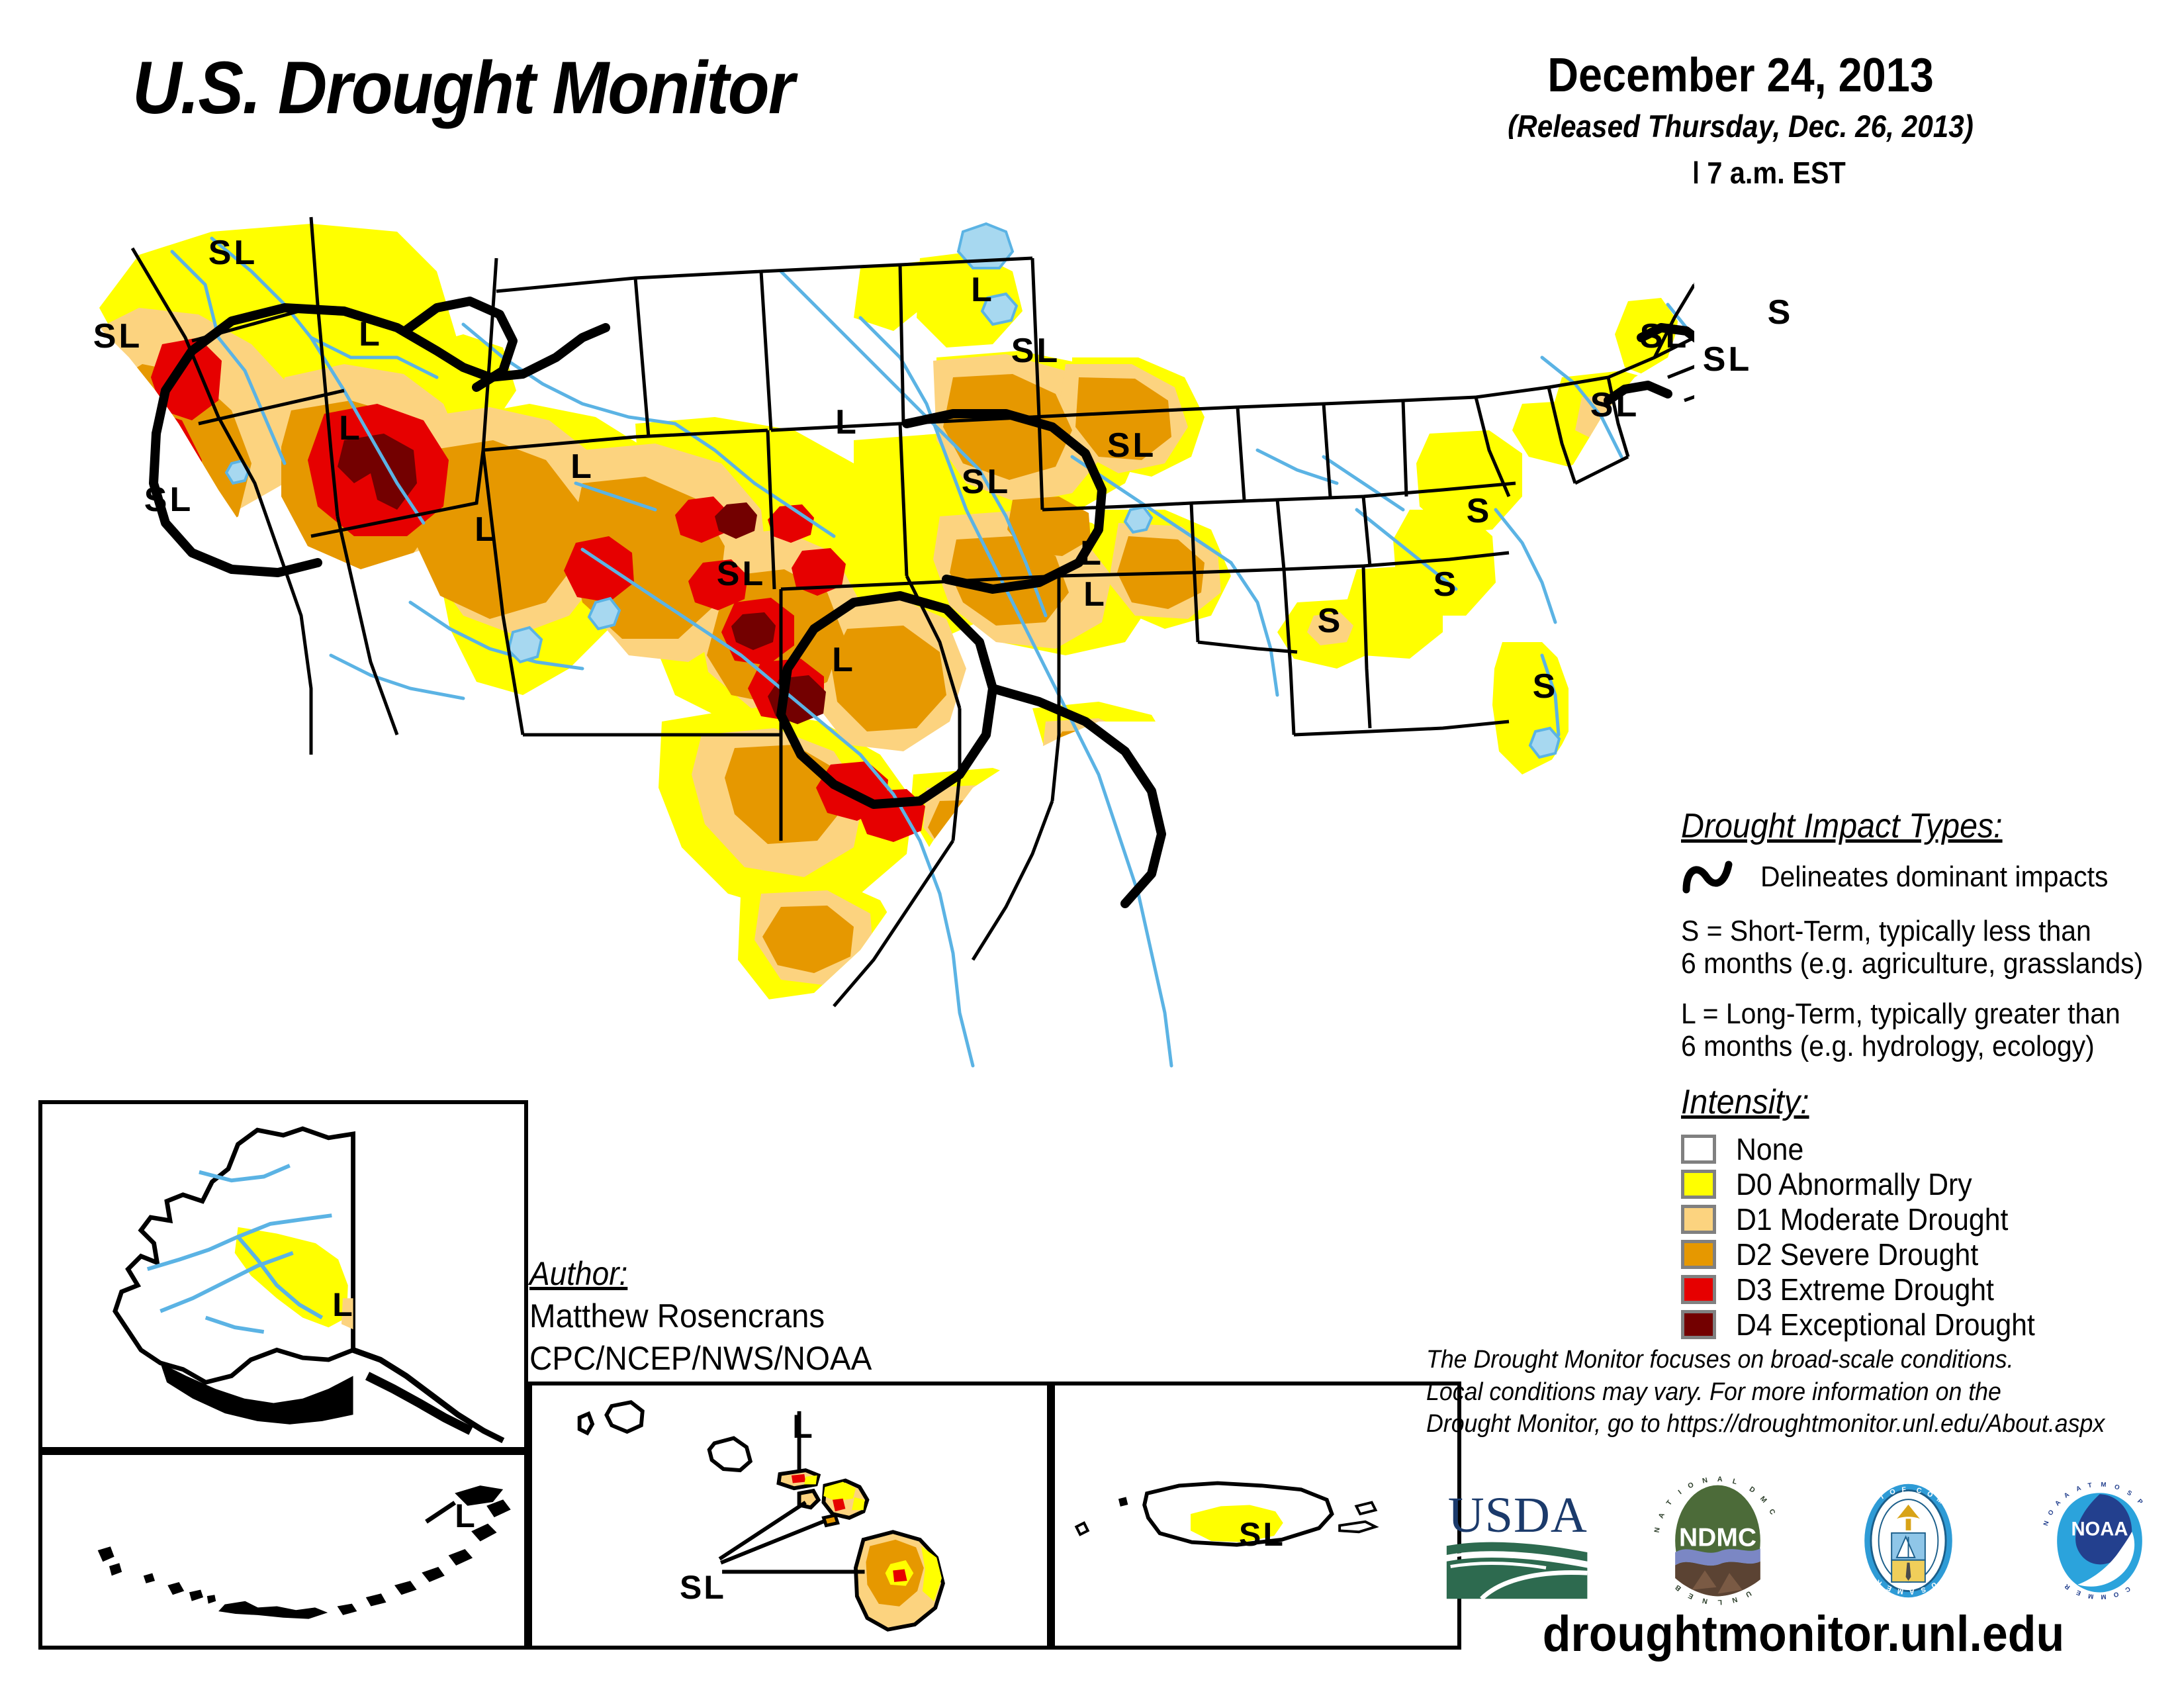 This screenshot has height=1688, width=2184. I want to click on impact-label-california: SL, so click(169, 500).